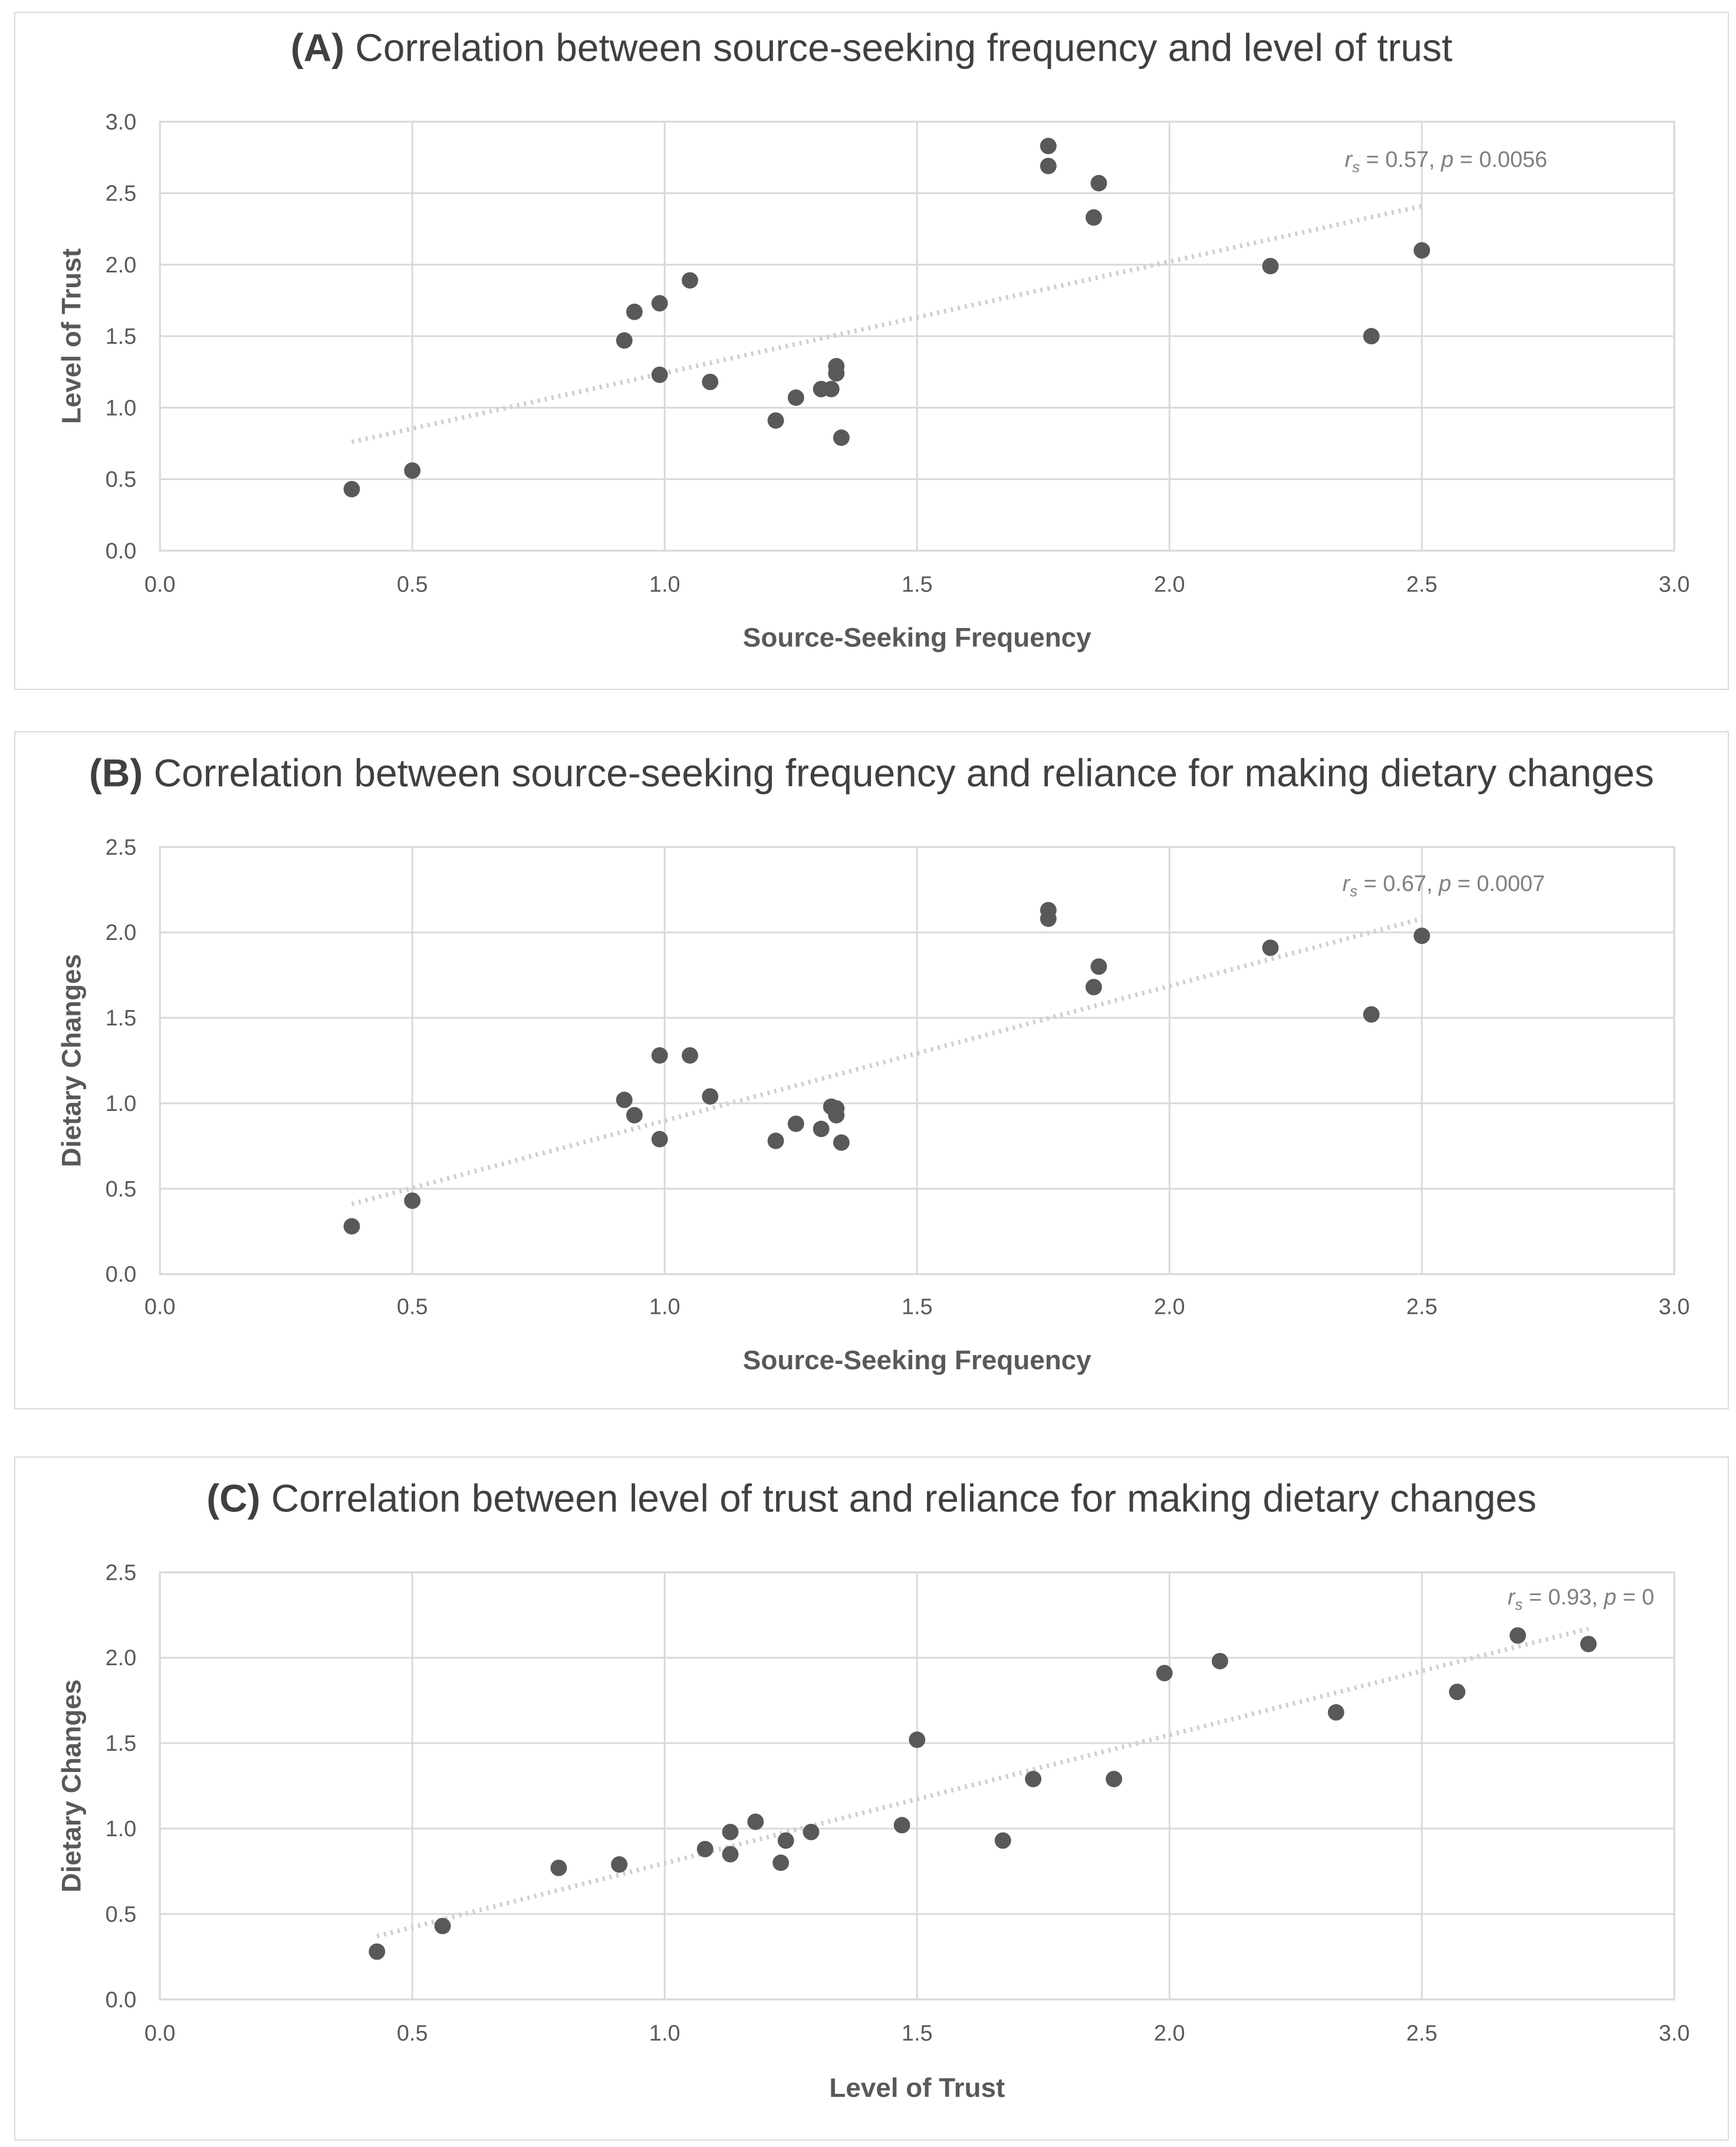 The width and height of the screenshot is (1736, 2147). I want to click on correlation-annotation: rs = 0.67, p = 0.0007, so click(1444, 886).